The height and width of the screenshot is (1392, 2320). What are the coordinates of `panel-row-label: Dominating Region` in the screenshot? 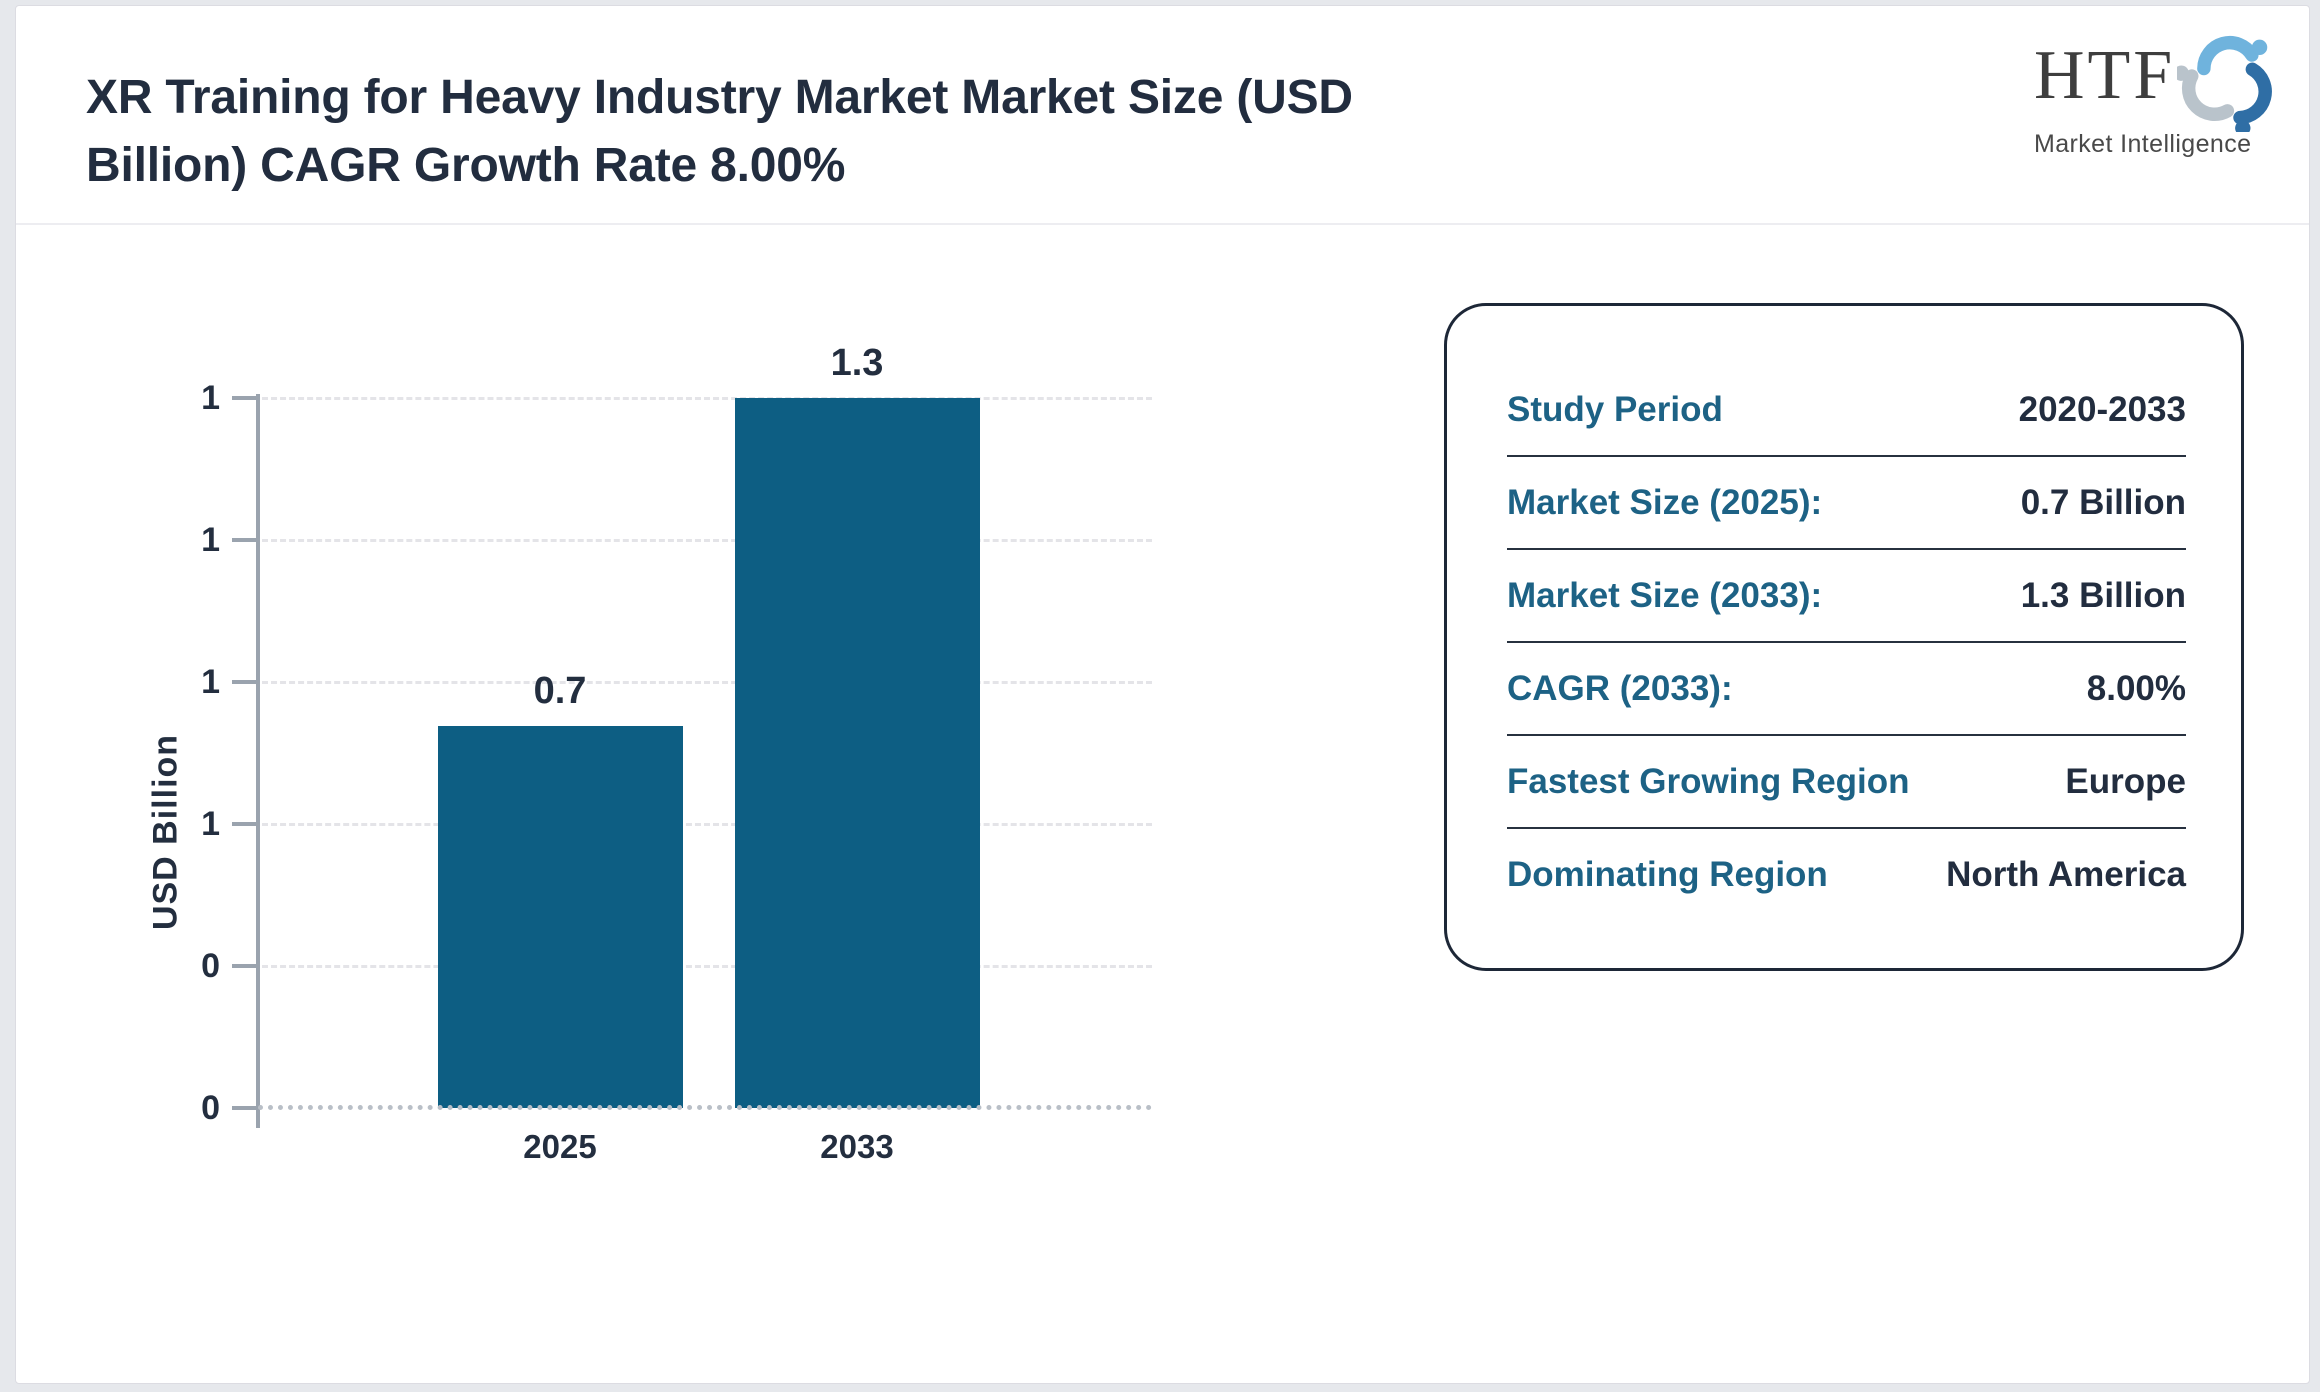 It's located at (1667, 874).